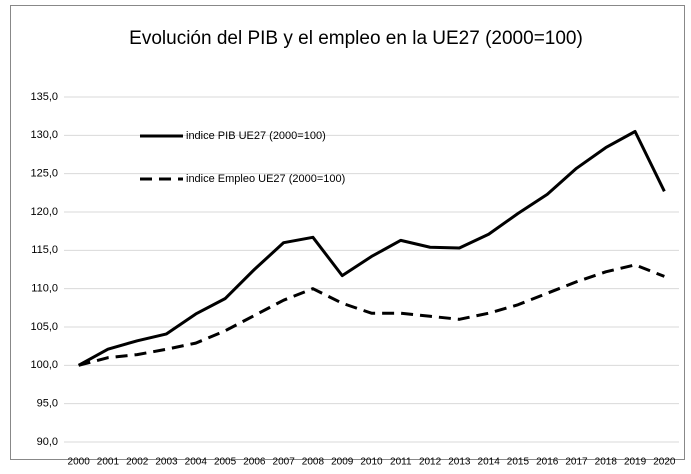 Image resolution: width=691 pixels, height=474 pixels. Describe the element at coordinates (44, 327) in the screenshot. I see `y-tick-label: 105,0` at that location.